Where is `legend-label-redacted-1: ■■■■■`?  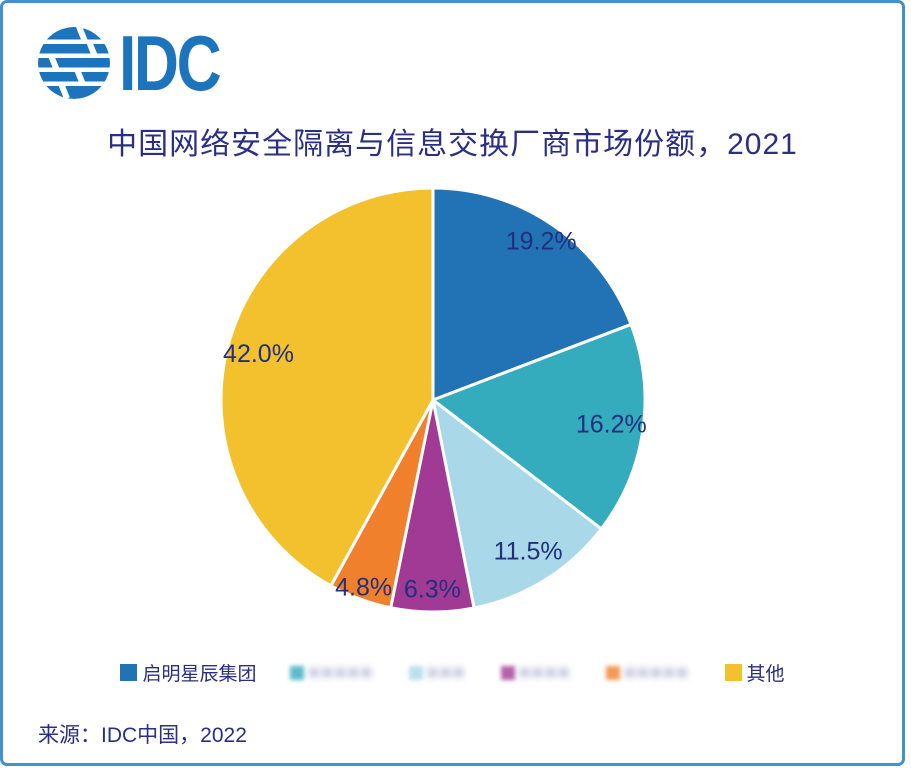
legend-label-redacted-1: ■■■■■ is located at coordinates (342, 672).